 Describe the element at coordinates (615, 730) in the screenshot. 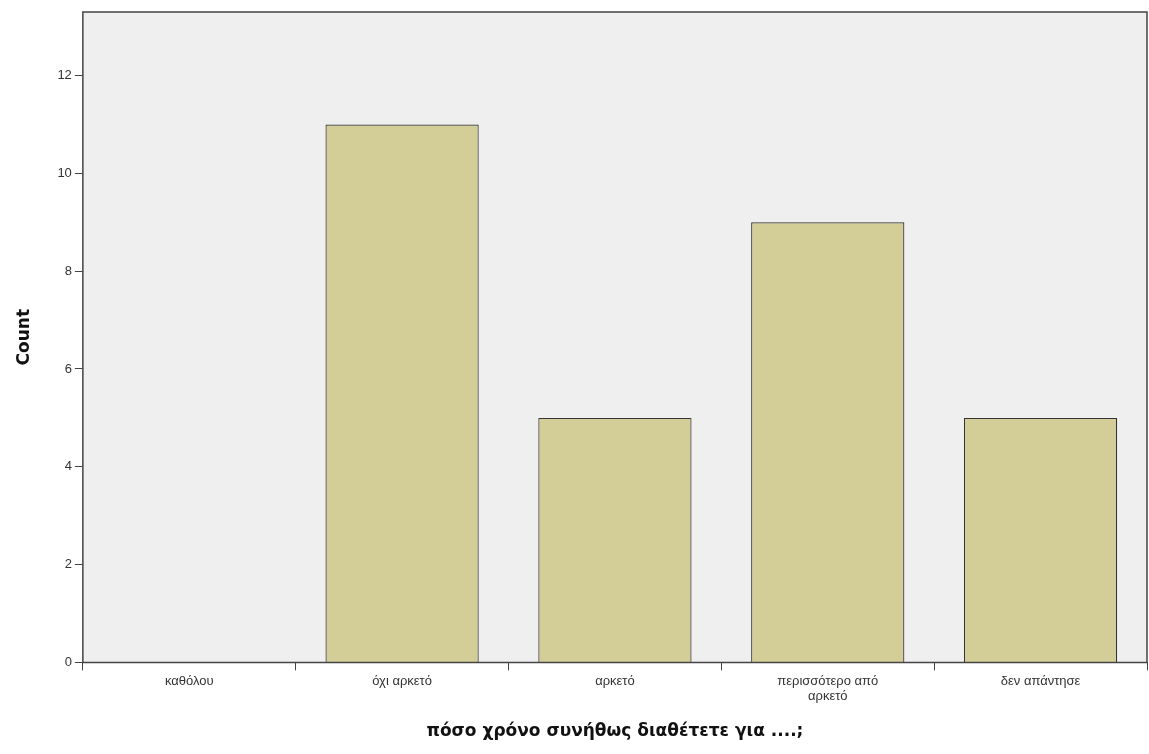

I see `x-axis-title: πόσο χρόνο συνήθως διαθέτετε για ....;` at that location.